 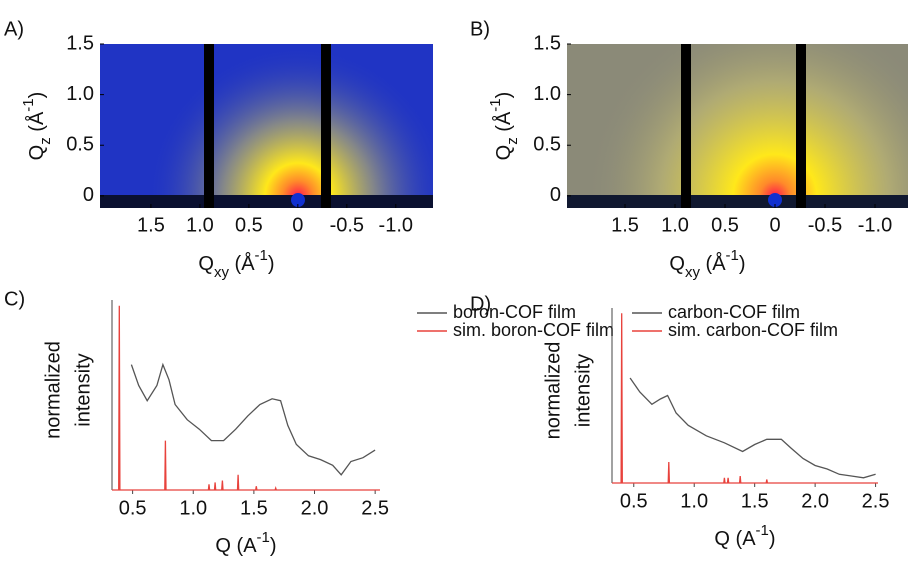 I want to click on legend-label: carbon-COF film, so click(x=734, y=312).